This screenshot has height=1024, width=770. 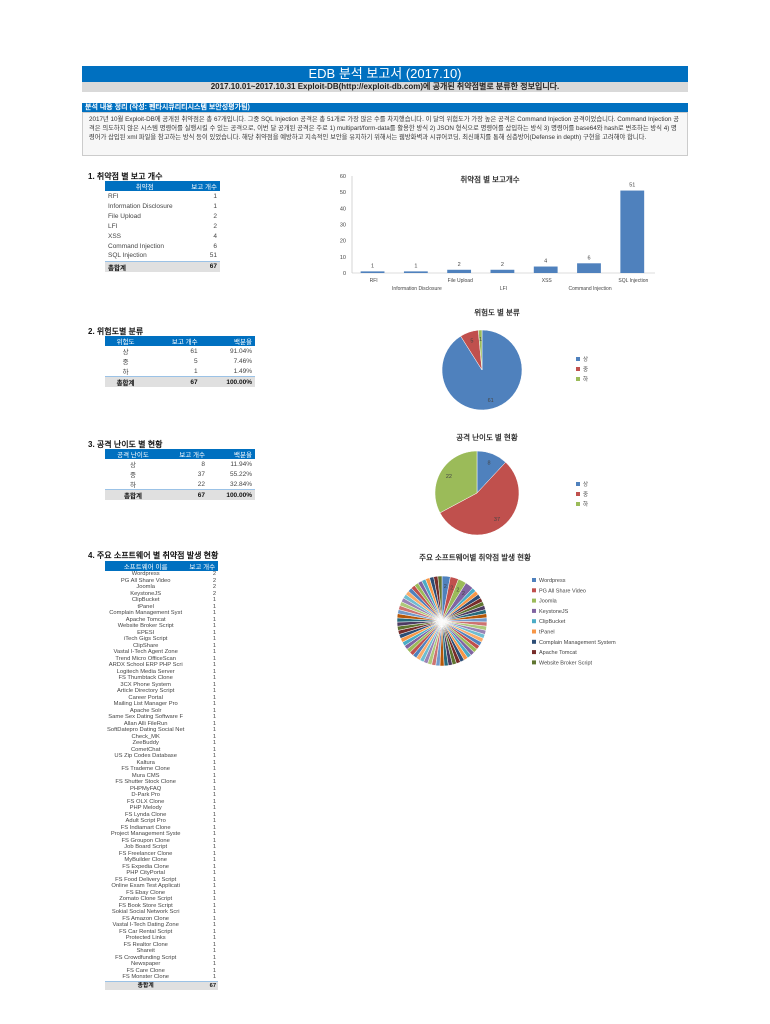 I want to click on table-row: iTech Gigs Script 1, so click(x=161, y=639).